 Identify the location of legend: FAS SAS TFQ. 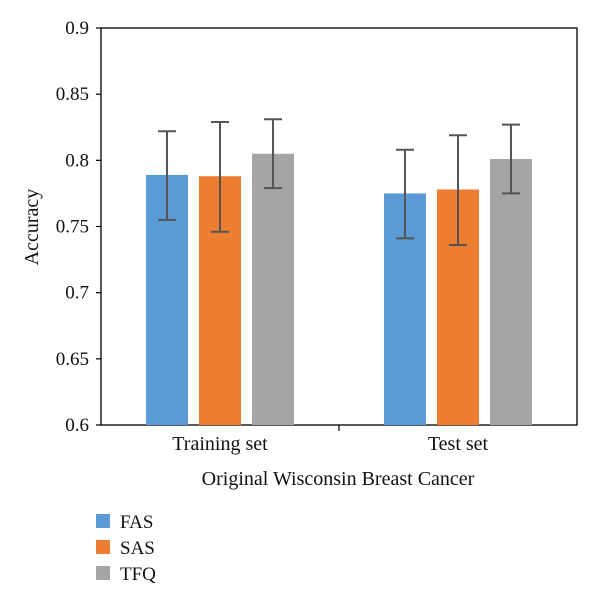
(126, 548).